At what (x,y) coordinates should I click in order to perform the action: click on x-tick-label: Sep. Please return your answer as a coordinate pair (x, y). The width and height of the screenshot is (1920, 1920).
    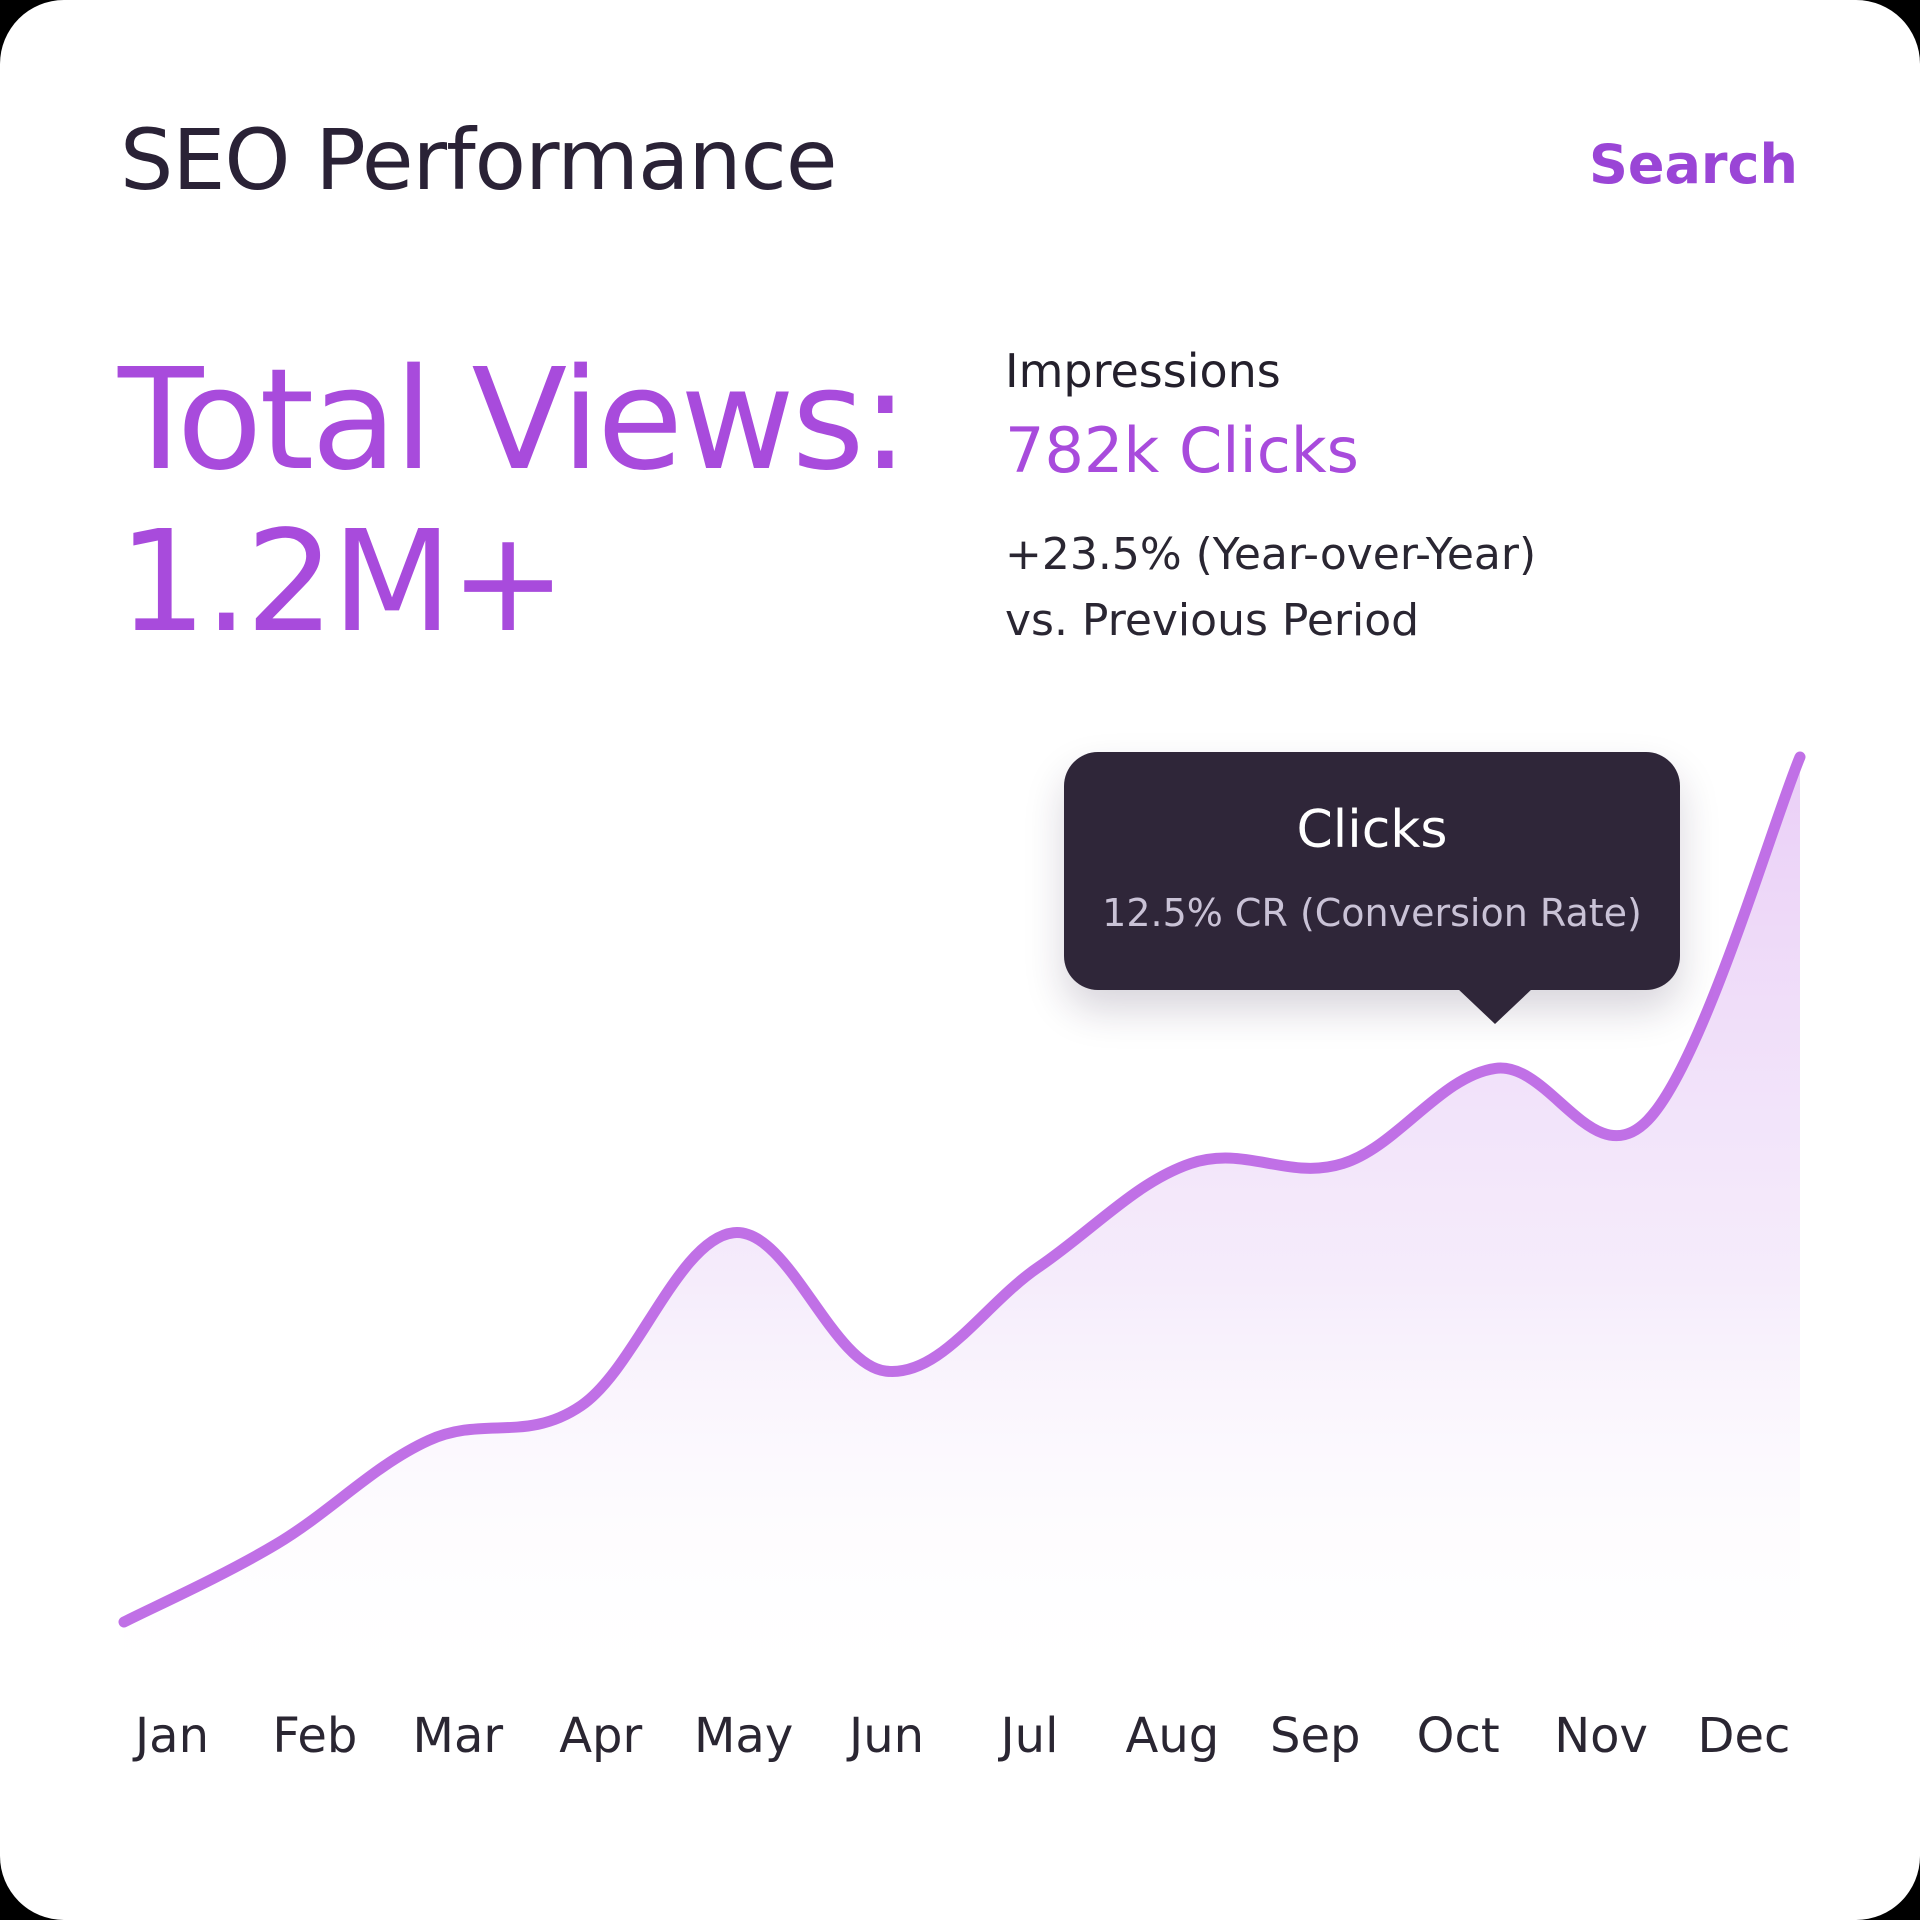
    Looking at the image, I should click on (1315, 1736).